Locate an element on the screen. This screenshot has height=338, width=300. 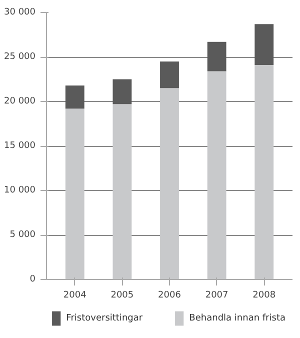
y-tick-label: 15 000 is located at coordinates (20, 146).